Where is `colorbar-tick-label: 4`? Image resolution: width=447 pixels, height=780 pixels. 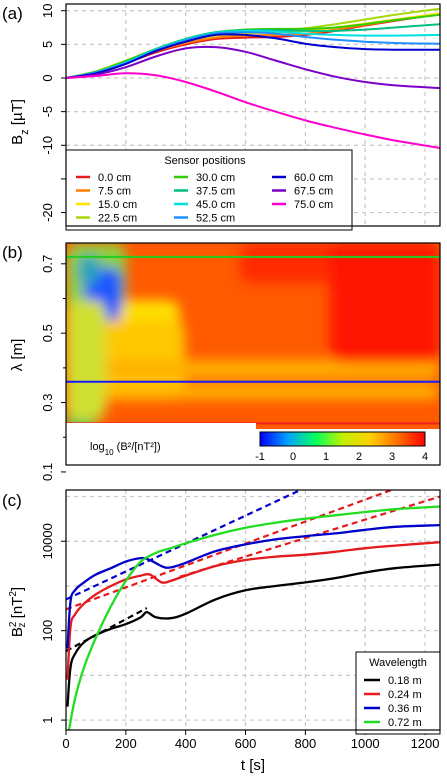 colorbar-tick-label: 4 is located at coordinates (425, 457).